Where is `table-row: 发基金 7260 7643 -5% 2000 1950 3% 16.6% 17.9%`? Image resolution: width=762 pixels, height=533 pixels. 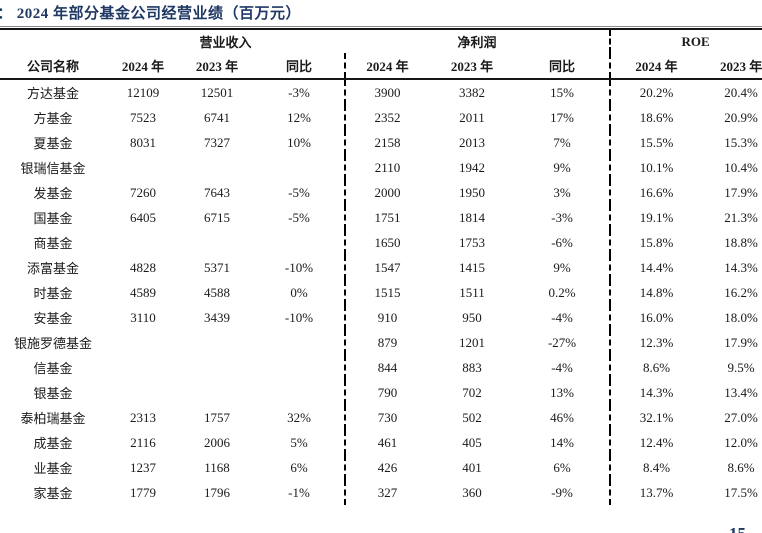
table-row: 发基金 7260 7643 -5% 2000 1950 3% 16.6% 17.9% is located at coordinates (381, 192).